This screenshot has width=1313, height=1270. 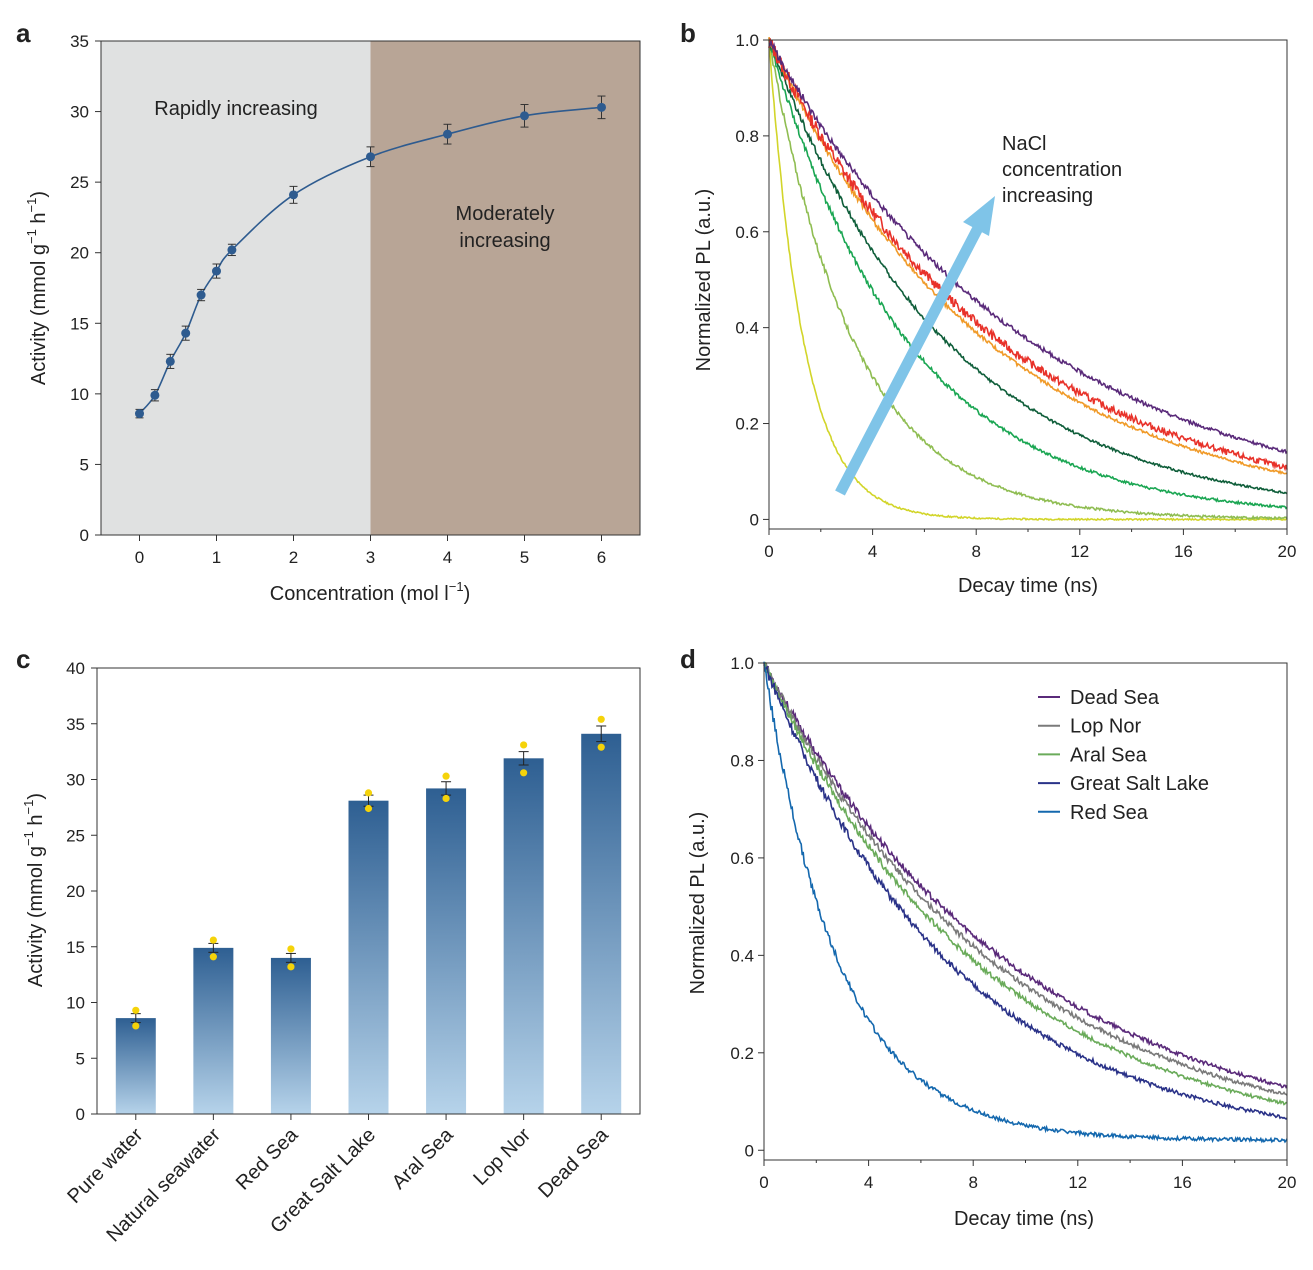 What do you see at coordinates (84, 464) in the screenshot?
I see `y-tick-label-a: 5` at bounding box center [84, 464].